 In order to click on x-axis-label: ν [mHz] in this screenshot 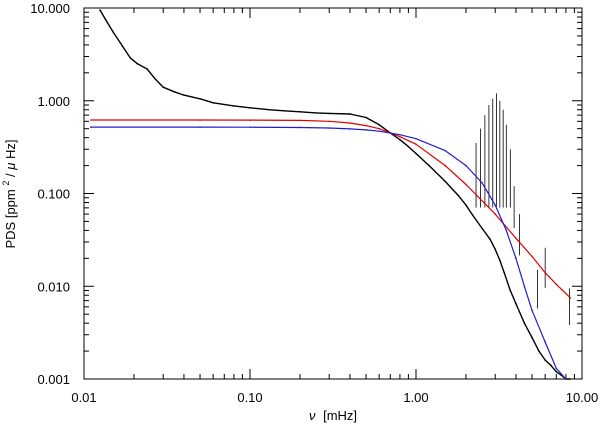, I will do `click(333, 415)`.